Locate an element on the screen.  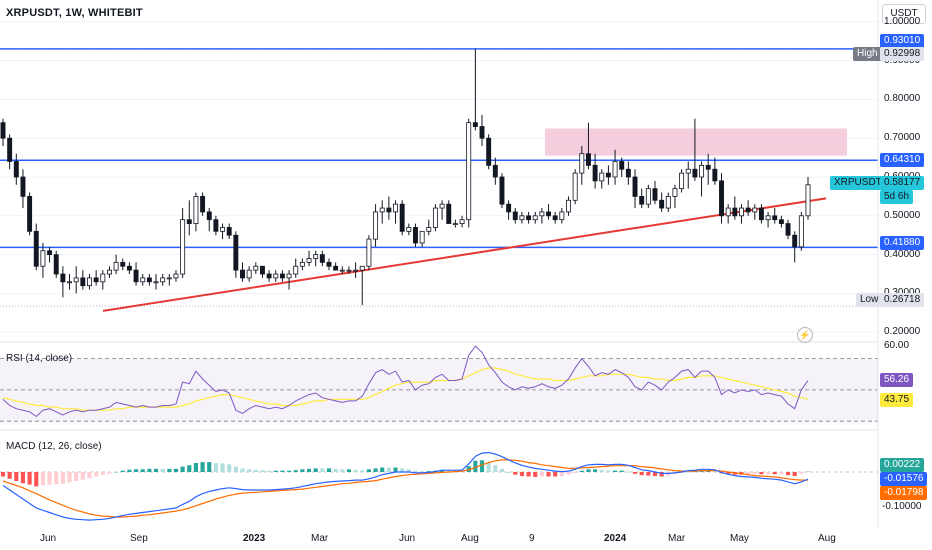
macd-line-tag: -0.01576 is located at coordinates (904, 479).